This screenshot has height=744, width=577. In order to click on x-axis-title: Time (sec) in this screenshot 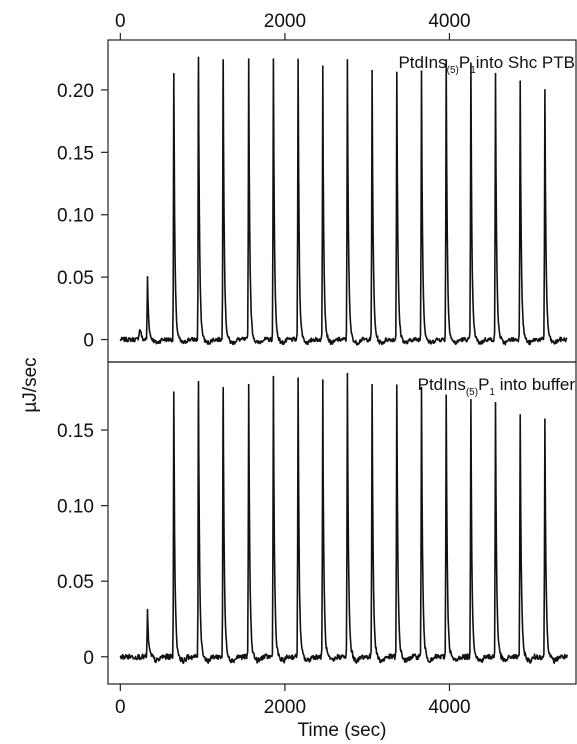, I will do `click(341, 730)`.